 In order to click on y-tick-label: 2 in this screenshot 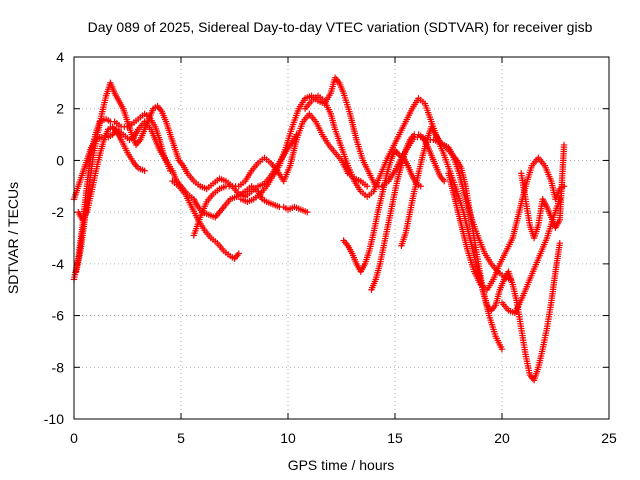, I will do `click(60, 109)`.